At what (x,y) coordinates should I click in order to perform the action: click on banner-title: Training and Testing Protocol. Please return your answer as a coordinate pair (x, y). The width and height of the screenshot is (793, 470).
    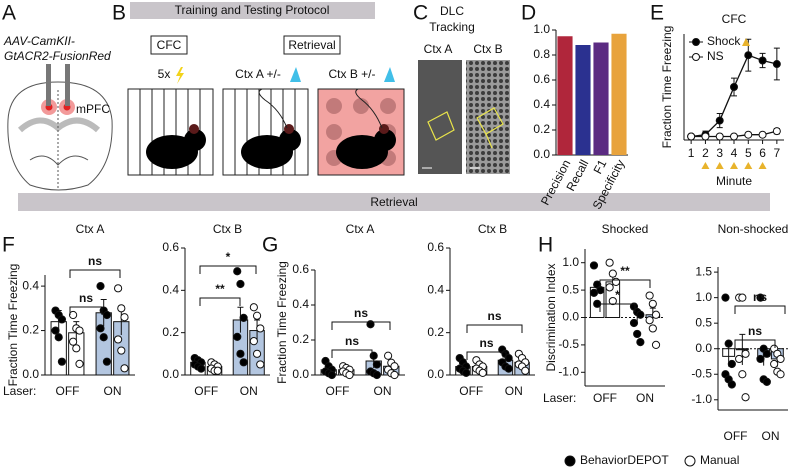
    Looking at the image, I should click on (252, 10).